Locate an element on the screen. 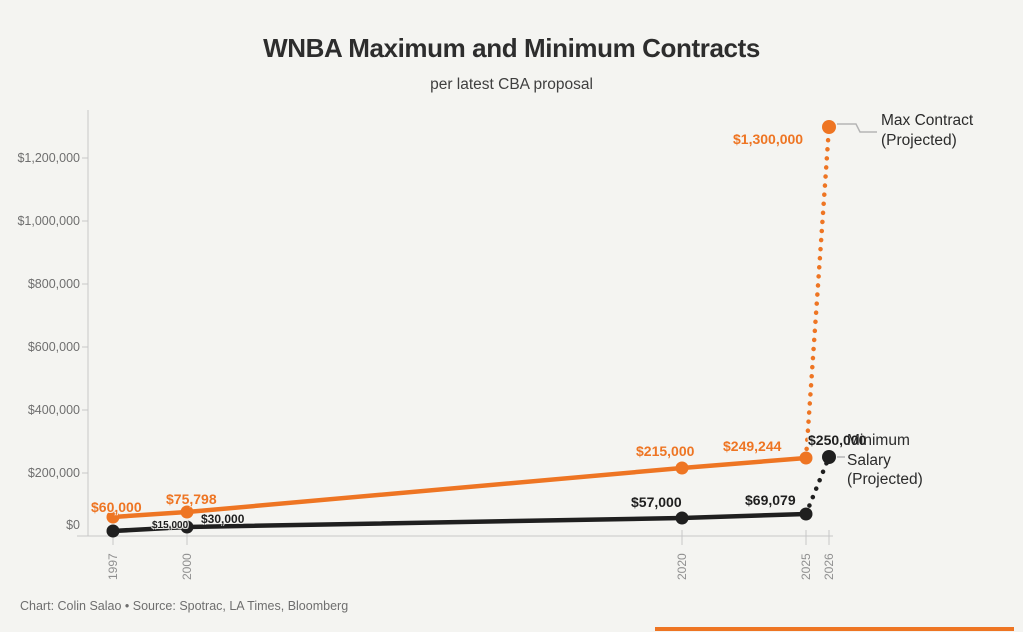 The width and height of the screenshot is (1023, 632). y-axis-tick-label: $800,000 is located at coordinates (53, 284).